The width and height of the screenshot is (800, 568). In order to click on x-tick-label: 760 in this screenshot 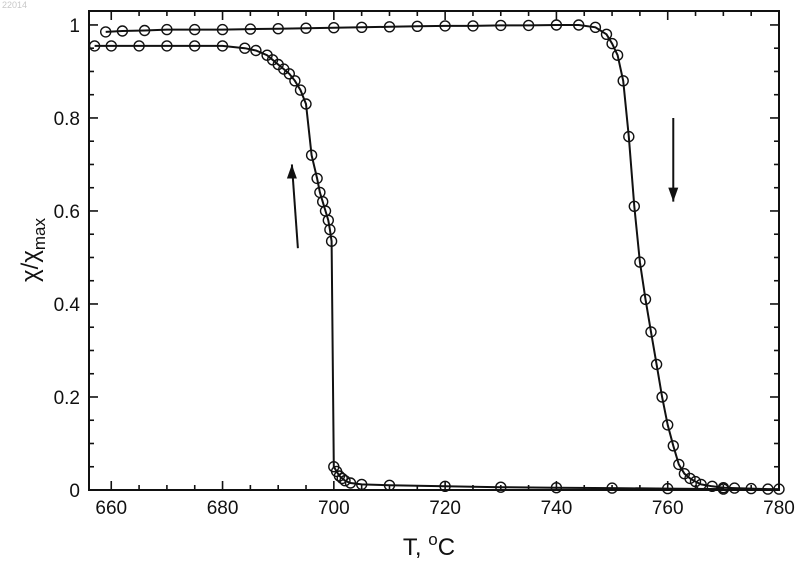, I will do `click(668, 508)`.